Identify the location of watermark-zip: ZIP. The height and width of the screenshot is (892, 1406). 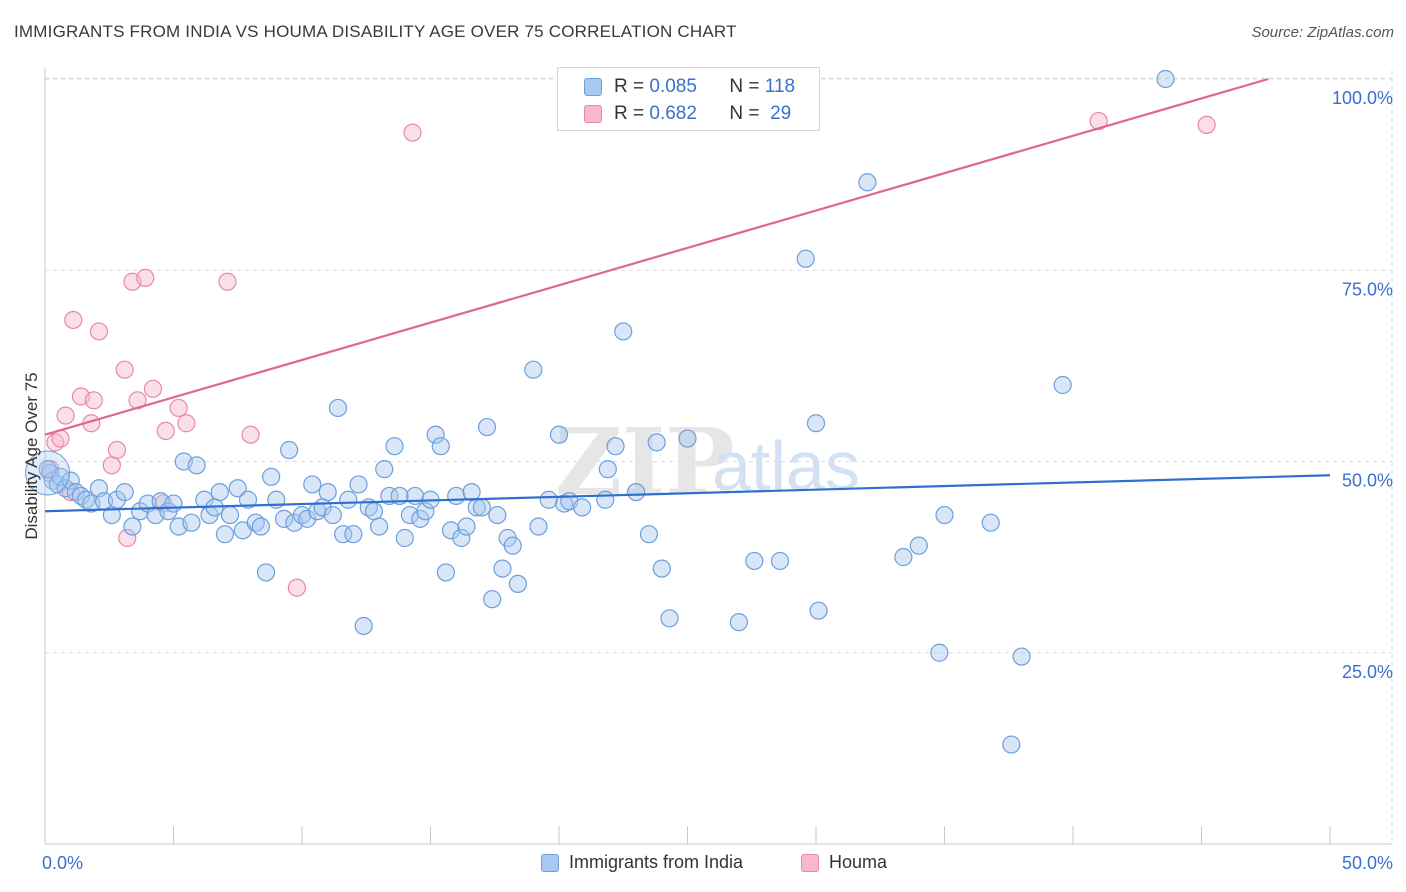
(644, 462).